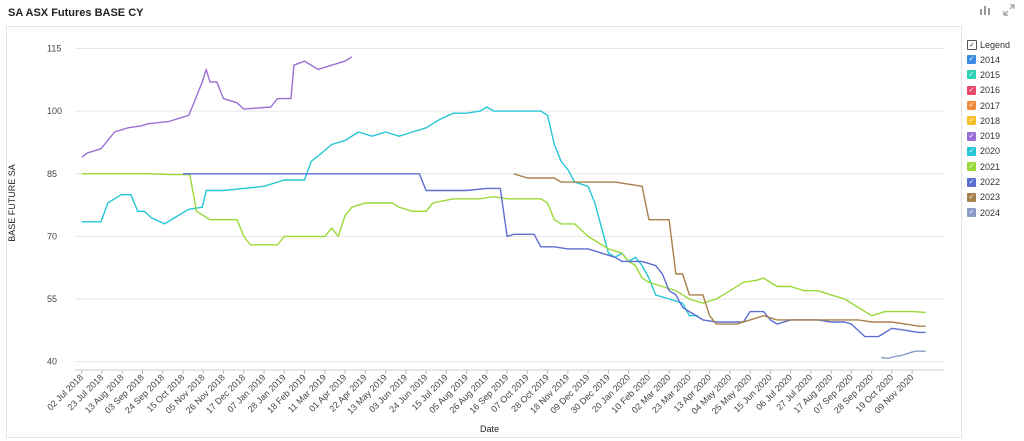 The height and width of the screenshot is (441, 1024). I want to click on legend-header: ✓ Legend, so click(988, 45).